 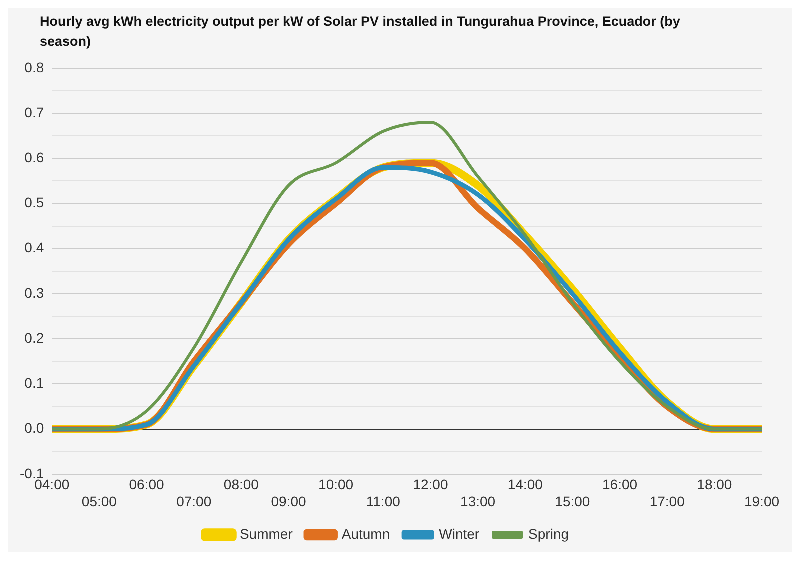 I want to click on x-tick-label: 14:00, so click(x=526, y=484).